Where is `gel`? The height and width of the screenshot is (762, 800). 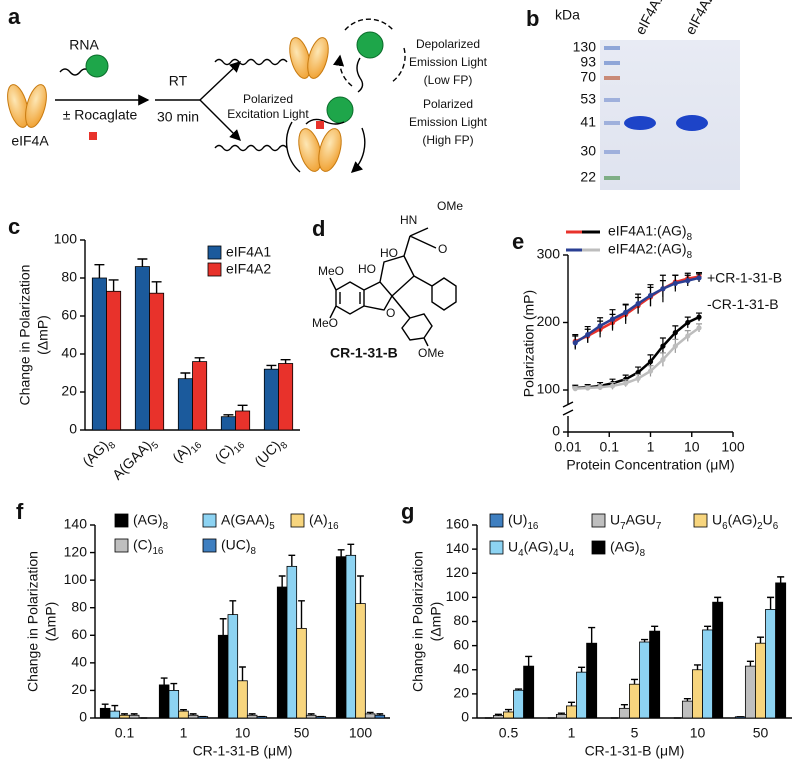
gel is located at coordinates (670, 115).